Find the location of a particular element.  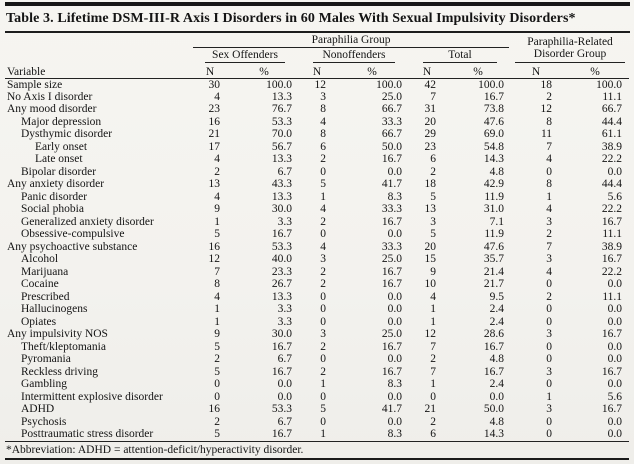

n-cell: 9 is located at coordinates (217, 209).